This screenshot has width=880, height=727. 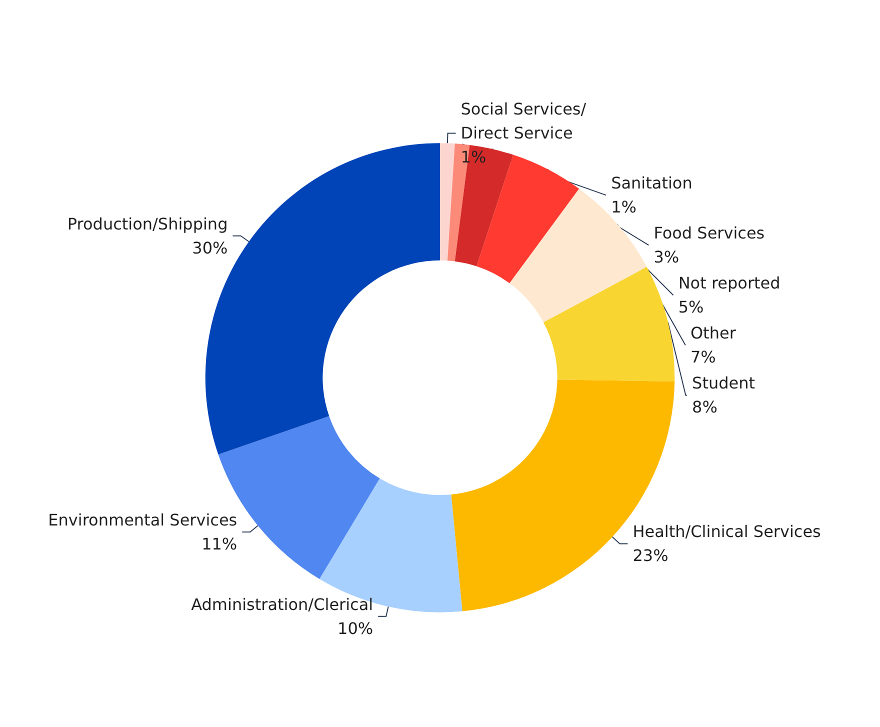 What do you see at coordinates (651, 183) in the screenshot?
I see `slice-label: Sanitation` at bounding box center [651, 183].